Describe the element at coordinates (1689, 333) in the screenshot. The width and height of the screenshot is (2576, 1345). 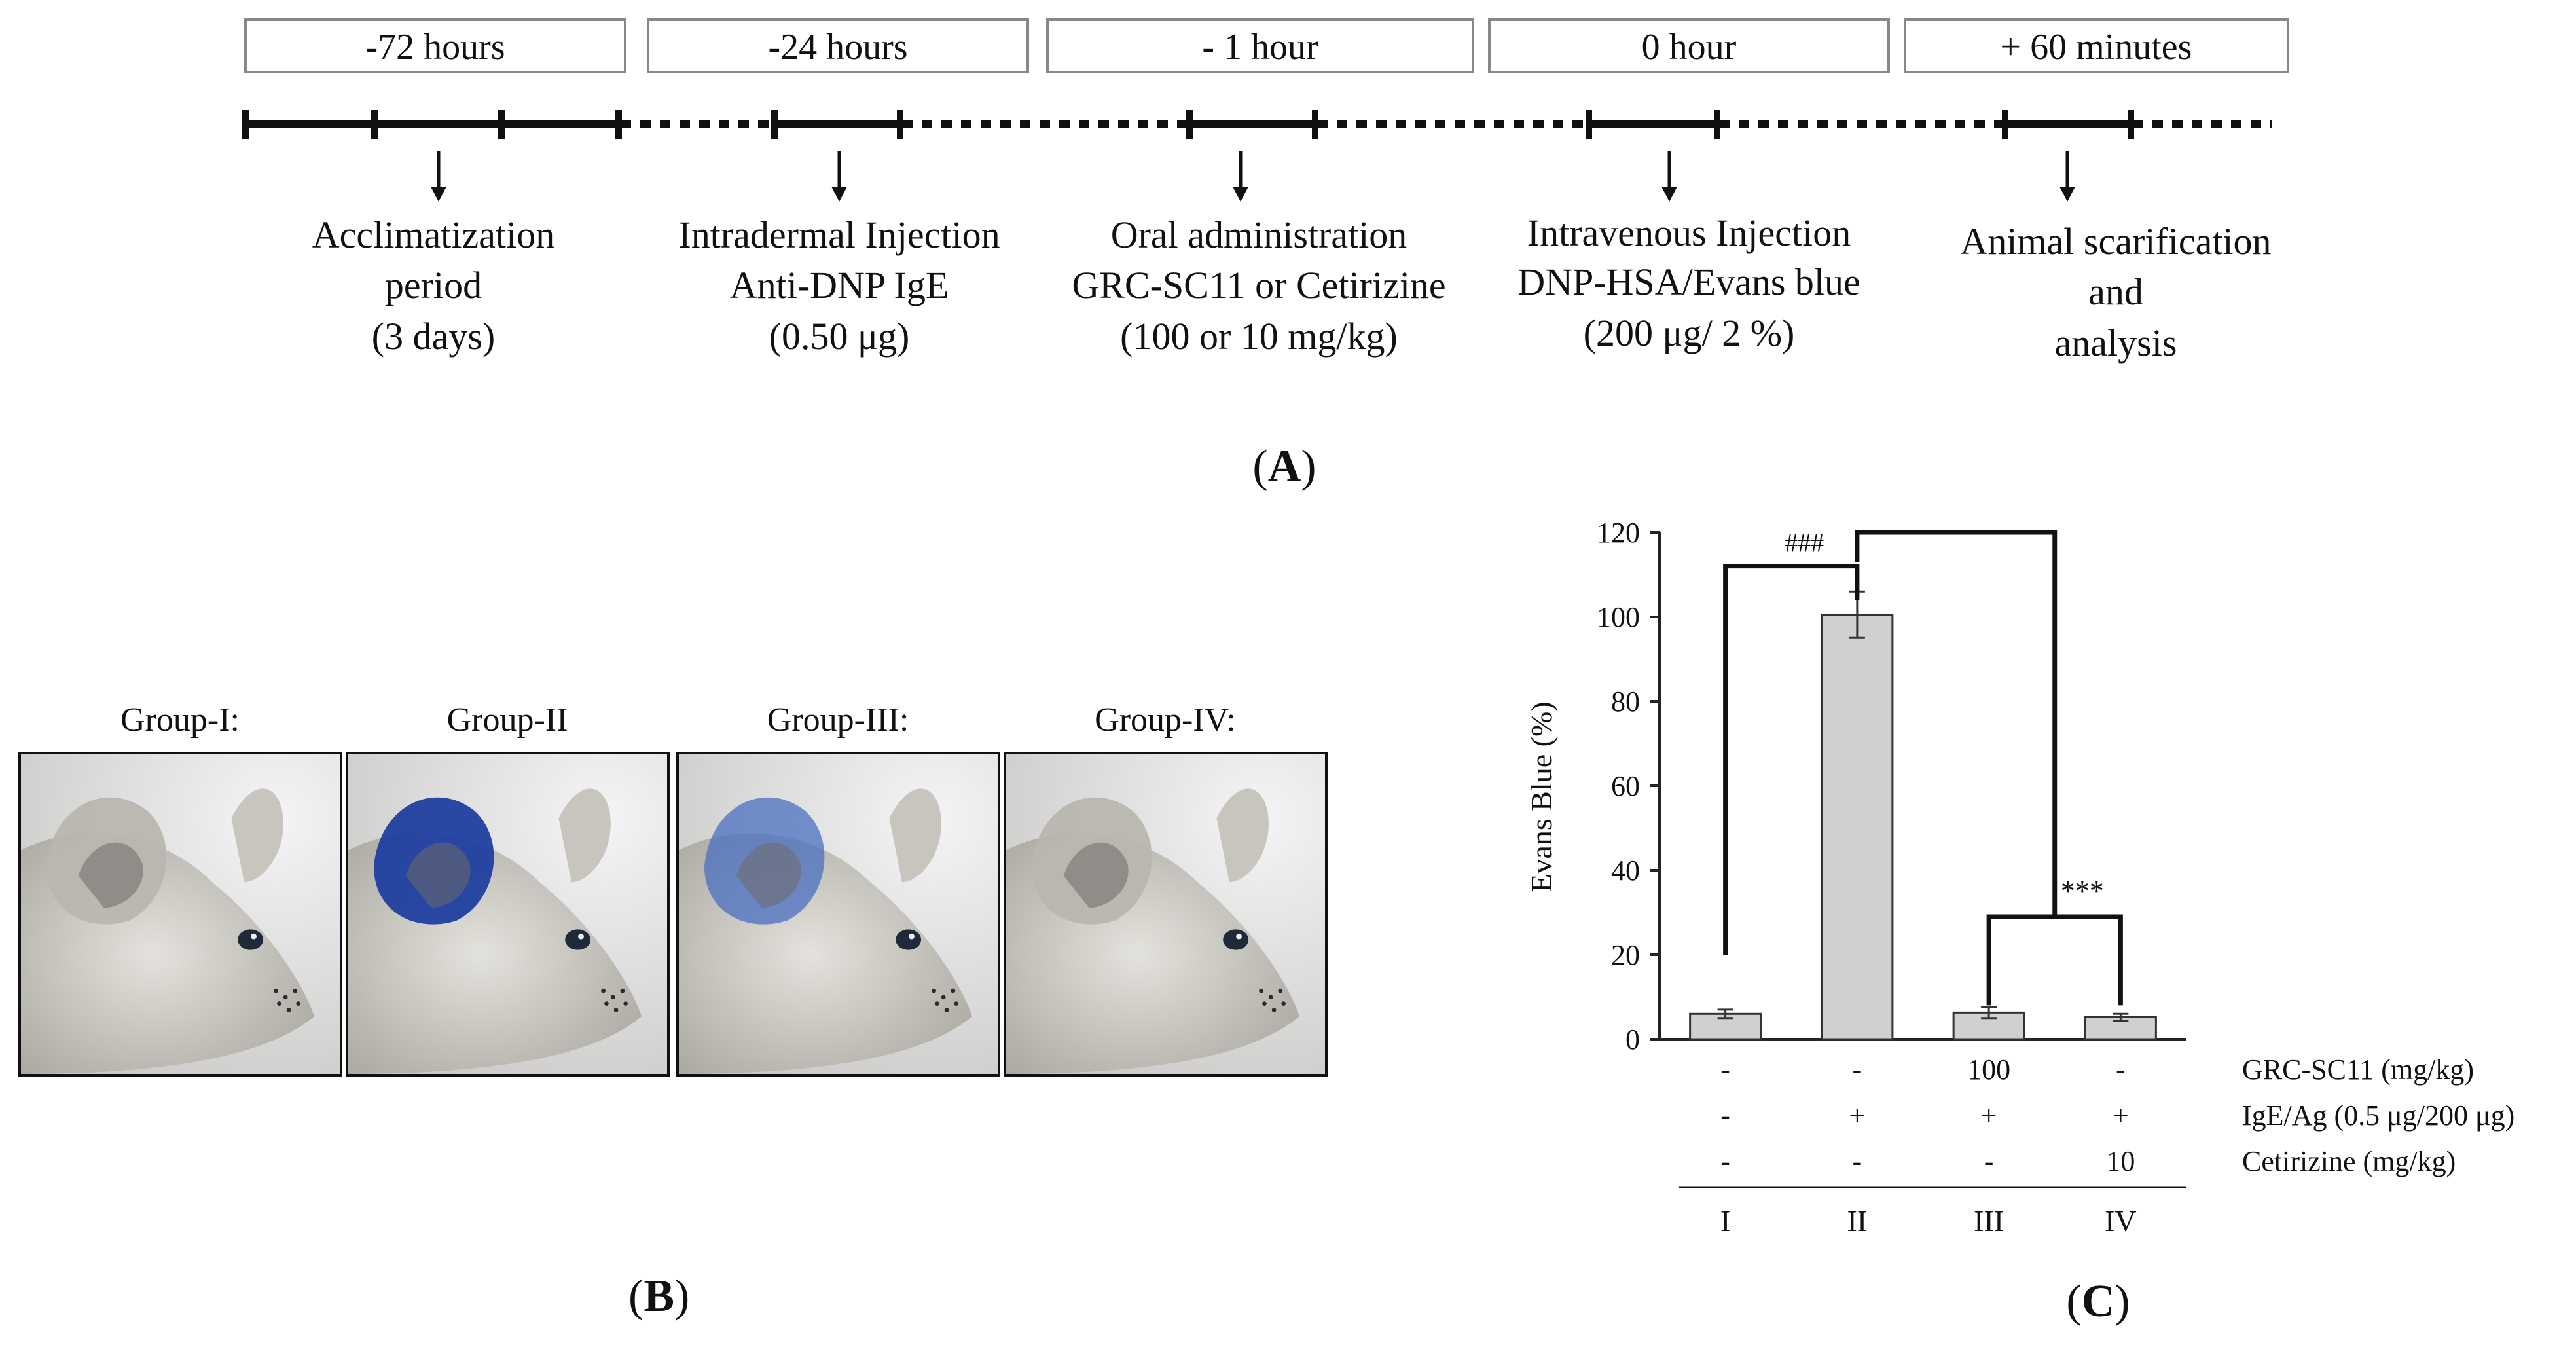
I see `svg-text: (200 μg/ 2 %)` at that location.